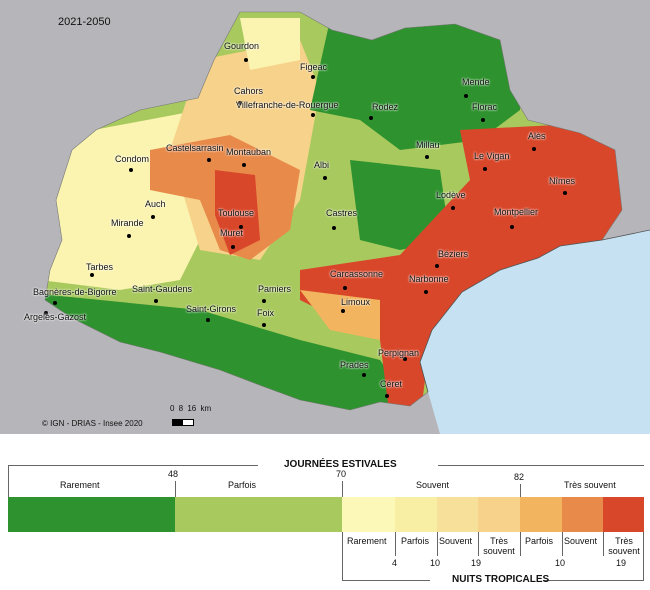 Image resolution: width=650 pixels, height=590 pixels. I want to click on coastline, so click(534, 311).